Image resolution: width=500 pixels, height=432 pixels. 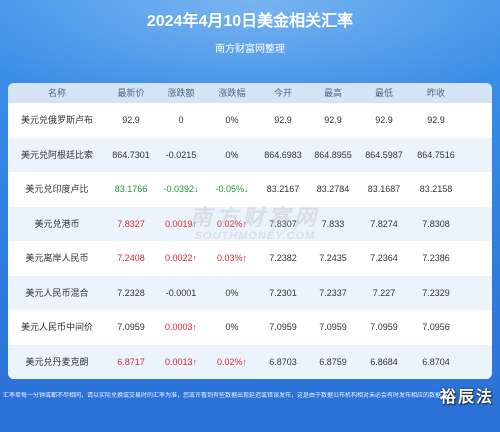 What do you see at coordinates (466, 397) in the screenshot?
I see `corner-watermark: 裕辰法` at bounding box center [466, 397].